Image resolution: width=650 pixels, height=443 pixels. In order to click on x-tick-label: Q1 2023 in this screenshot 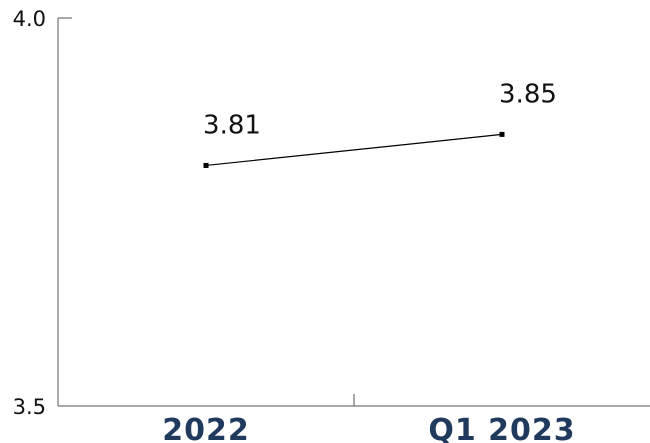, I will do `click(501, 428)`.